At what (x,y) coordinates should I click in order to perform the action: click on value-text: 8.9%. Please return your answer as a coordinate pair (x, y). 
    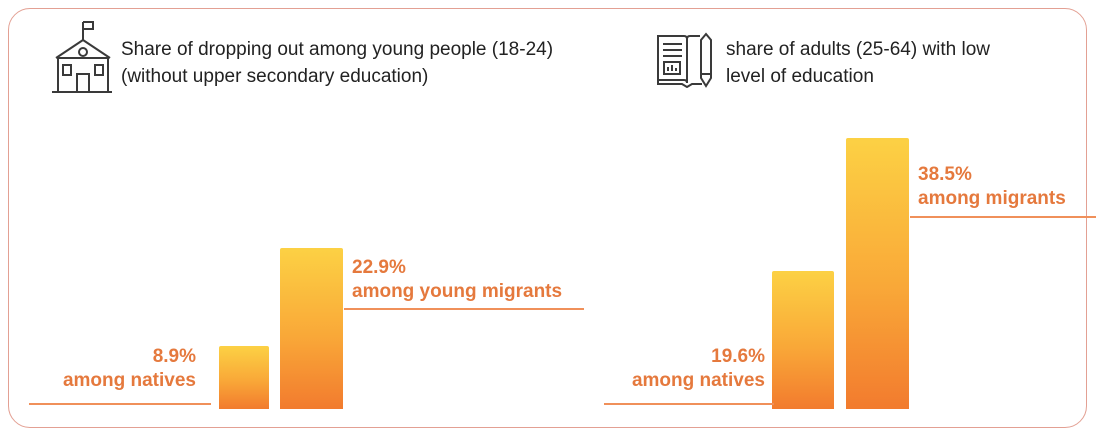
    Looking at the image, I should click on (174, 356).